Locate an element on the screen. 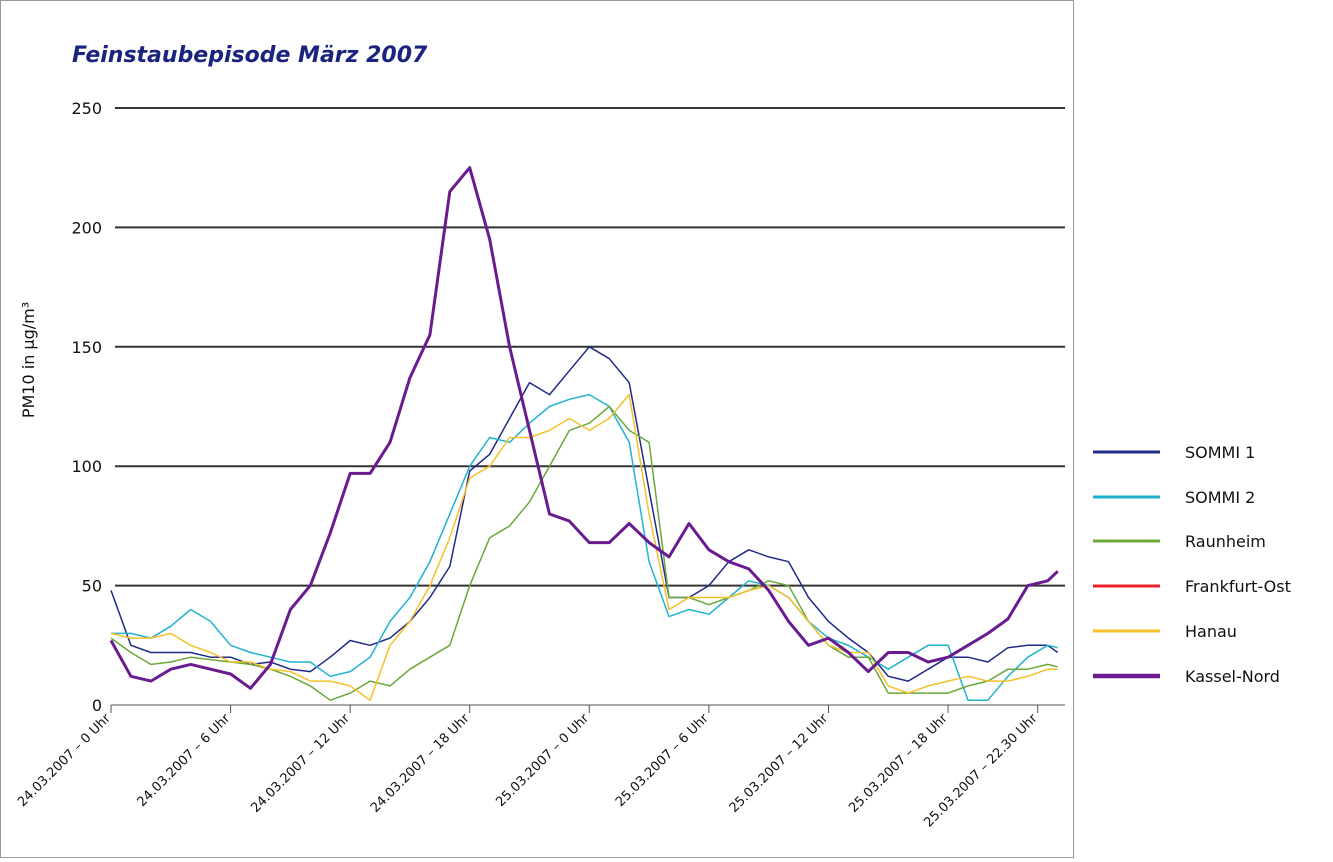 The width and height of the screenshot is (1333, 862). x-tick-label: 24.03.2007 – 12 Uhr is located at coordinates (300, 763).